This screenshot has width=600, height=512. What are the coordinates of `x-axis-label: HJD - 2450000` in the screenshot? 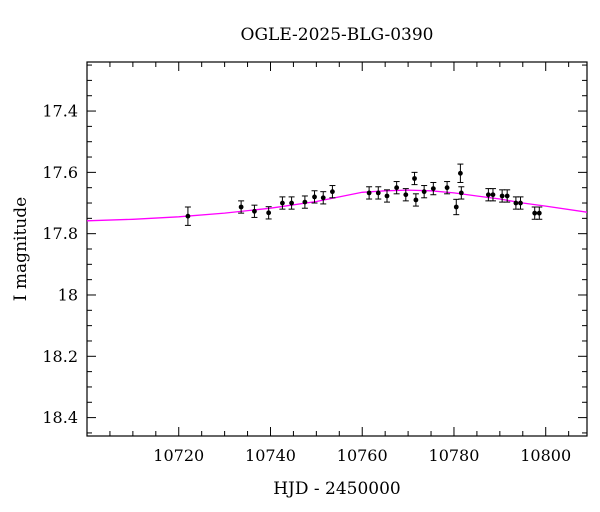 It's located at (337, 489).